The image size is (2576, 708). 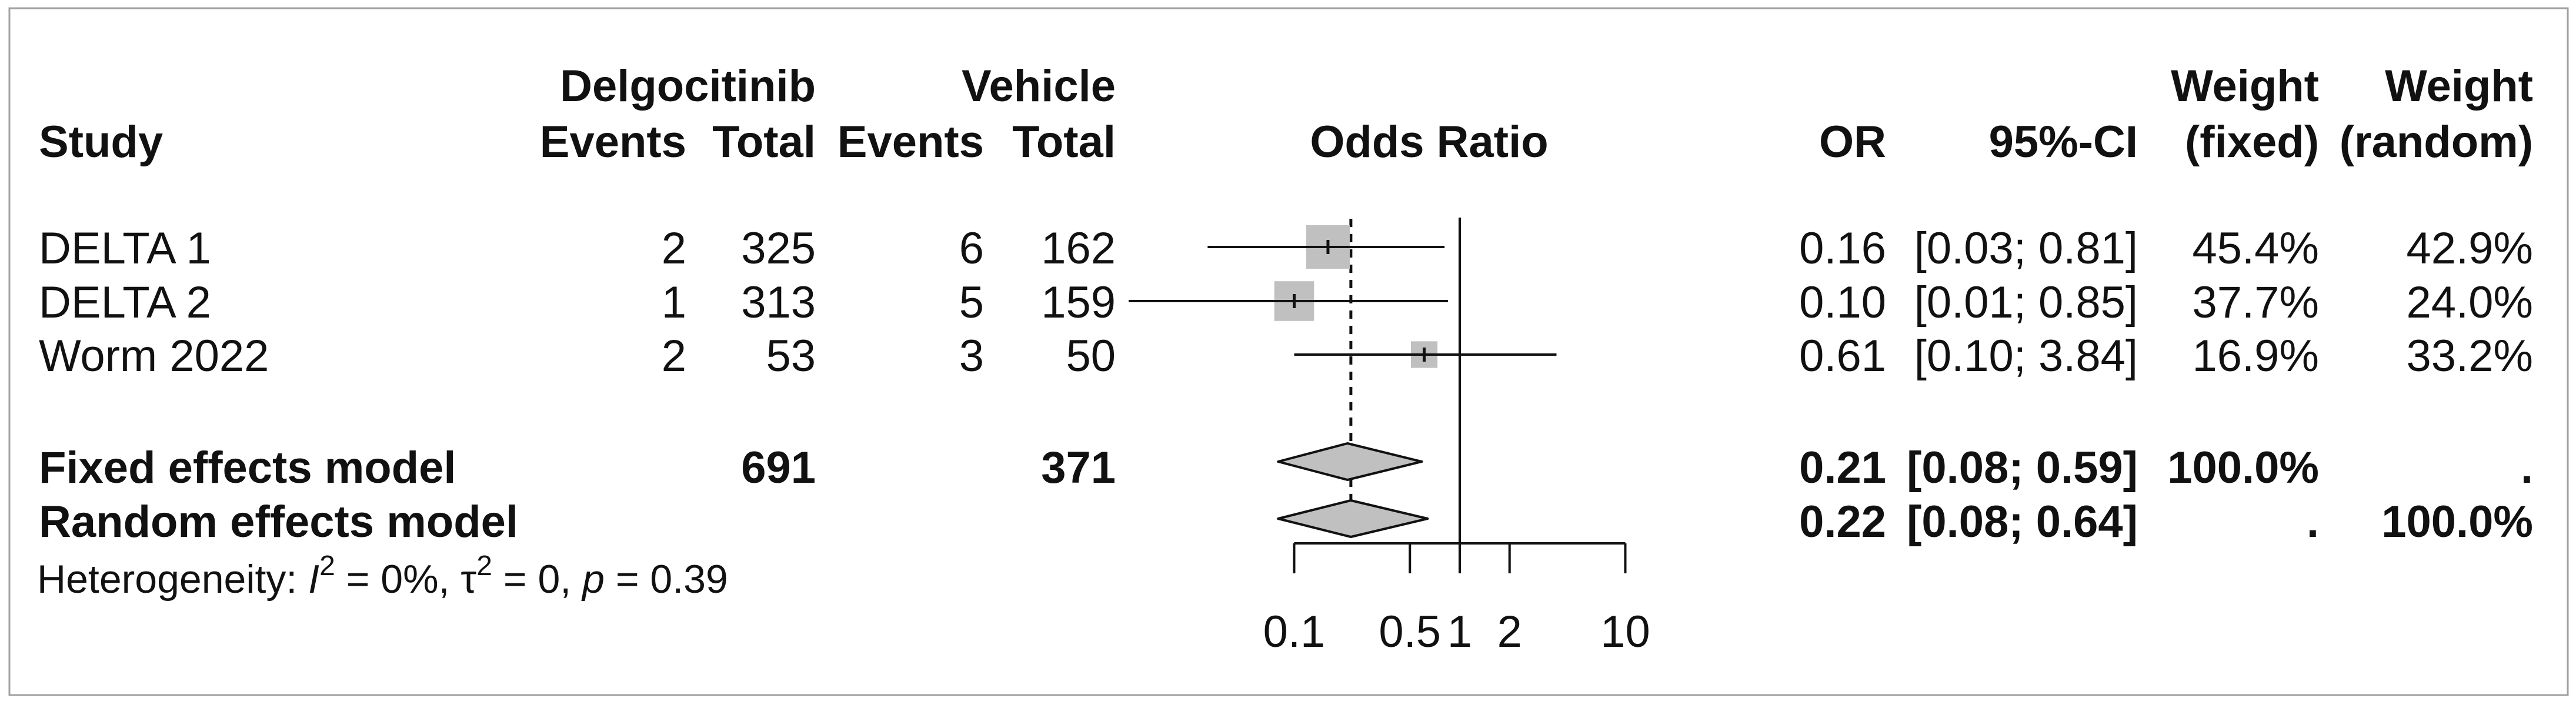 I want to click on header-weight-fixed-2: (fixed), so click(x=2252, y=142).